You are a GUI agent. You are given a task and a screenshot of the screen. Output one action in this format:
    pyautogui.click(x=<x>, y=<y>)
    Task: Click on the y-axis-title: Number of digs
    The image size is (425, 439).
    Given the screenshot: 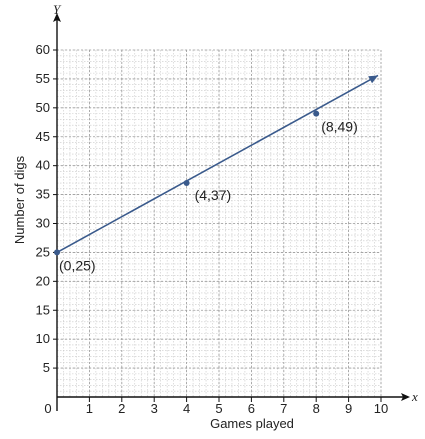 What is the action you would take?
    pyautogui.click(x=19, y=199)
    